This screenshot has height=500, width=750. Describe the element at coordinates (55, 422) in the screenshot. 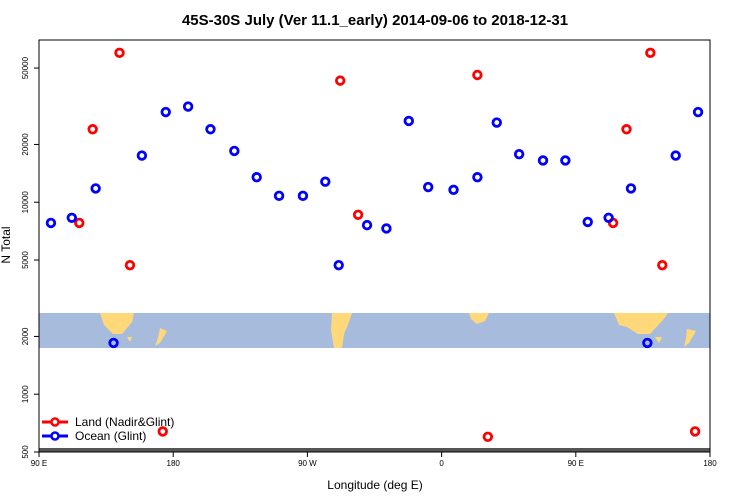

I see `legend-marker-land` at that location.